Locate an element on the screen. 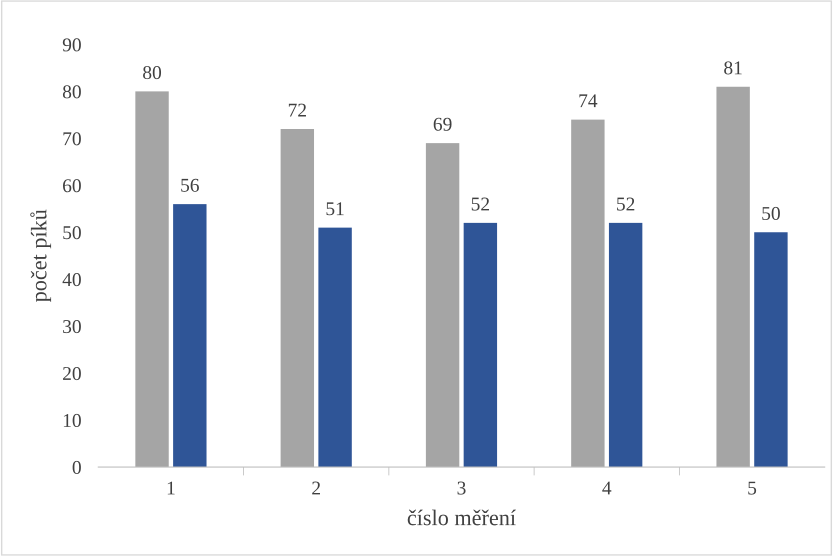 The width and height of the screenshot is (833, 556). data-label: 80 is located at coordinates (152, 73).